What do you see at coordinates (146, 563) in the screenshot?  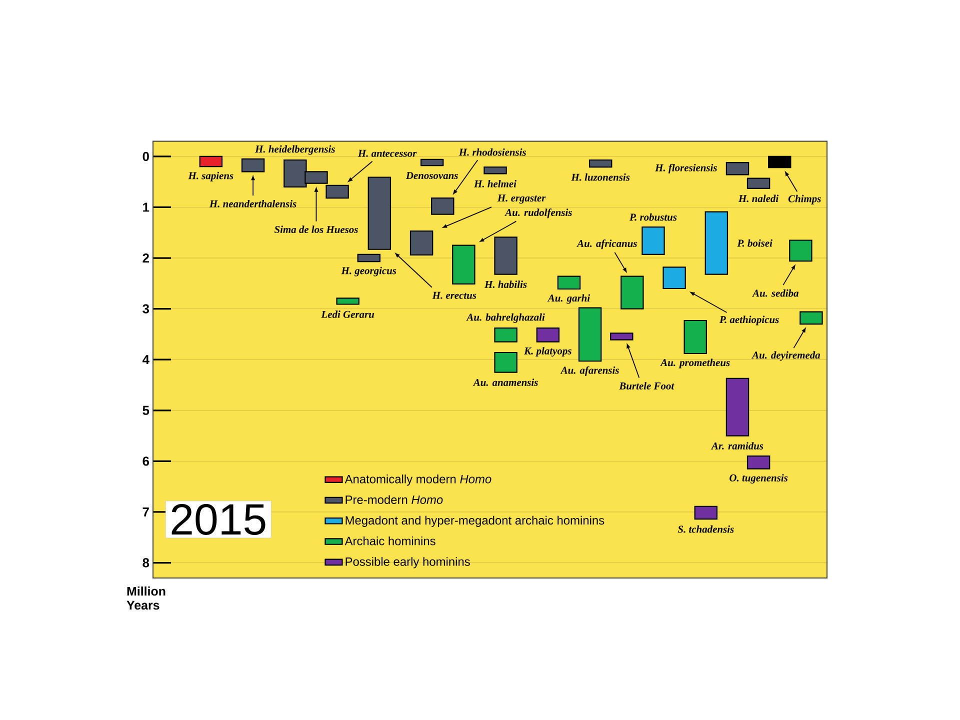 I see `y-tick-label: 8` at bounding box center [146, 563].